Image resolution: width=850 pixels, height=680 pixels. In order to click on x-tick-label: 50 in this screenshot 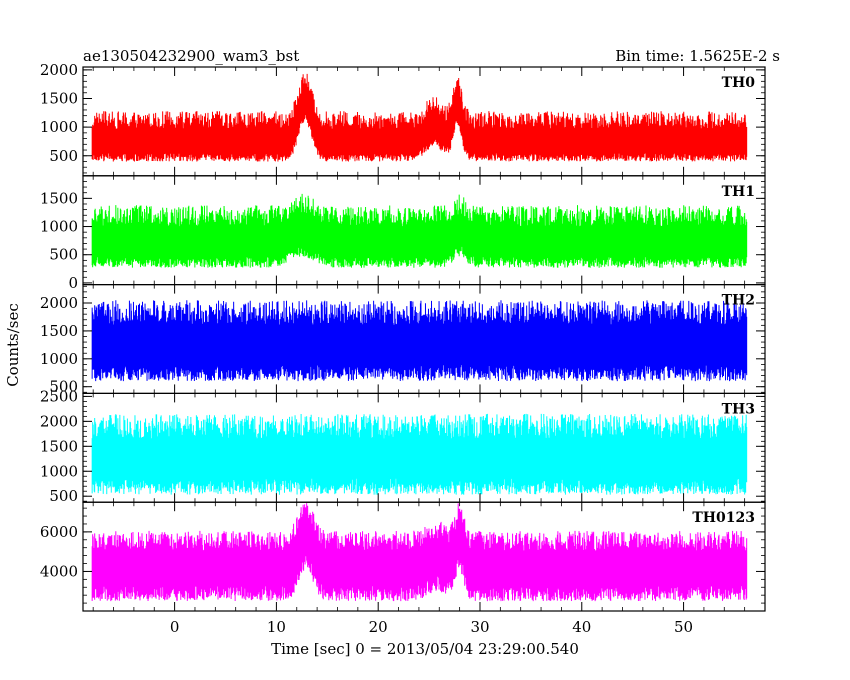, I will do `click(683, 627)`.